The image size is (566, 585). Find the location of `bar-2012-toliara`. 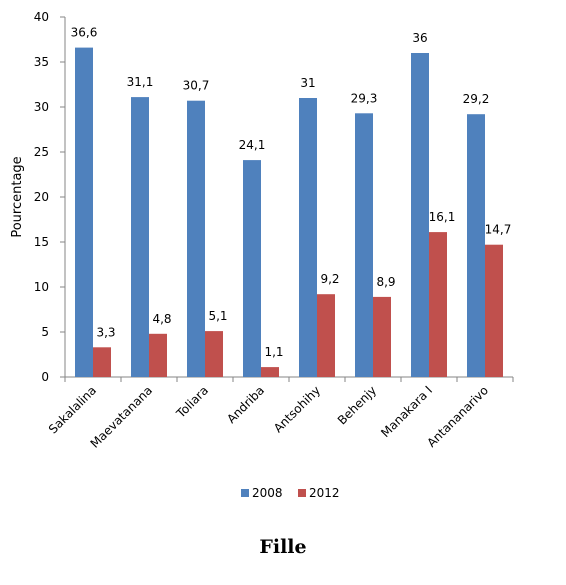

bar-2012-toliara is located at coordinates (214, 354).